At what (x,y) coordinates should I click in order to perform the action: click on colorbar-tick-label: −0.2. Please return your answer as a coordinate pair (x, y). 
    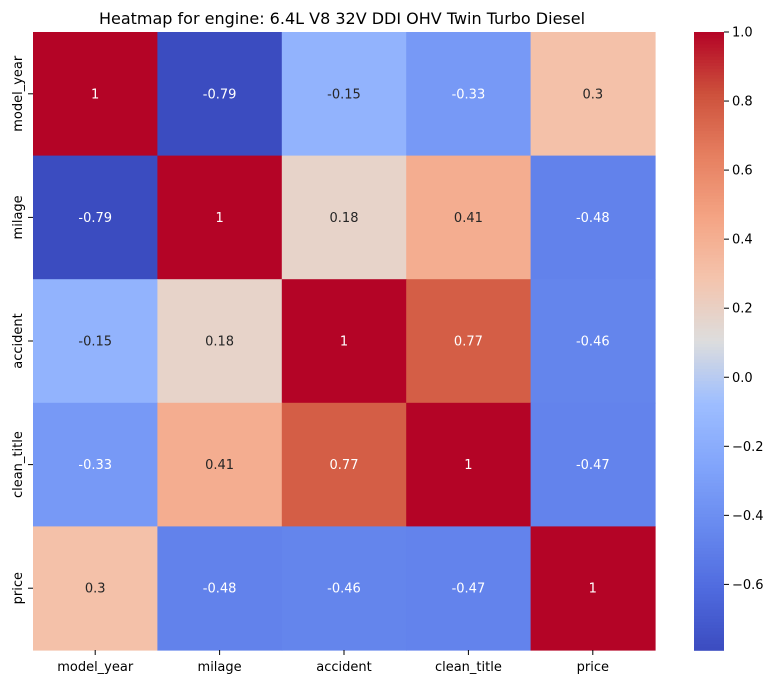
    Looking at the image, I should click on (748, 447).